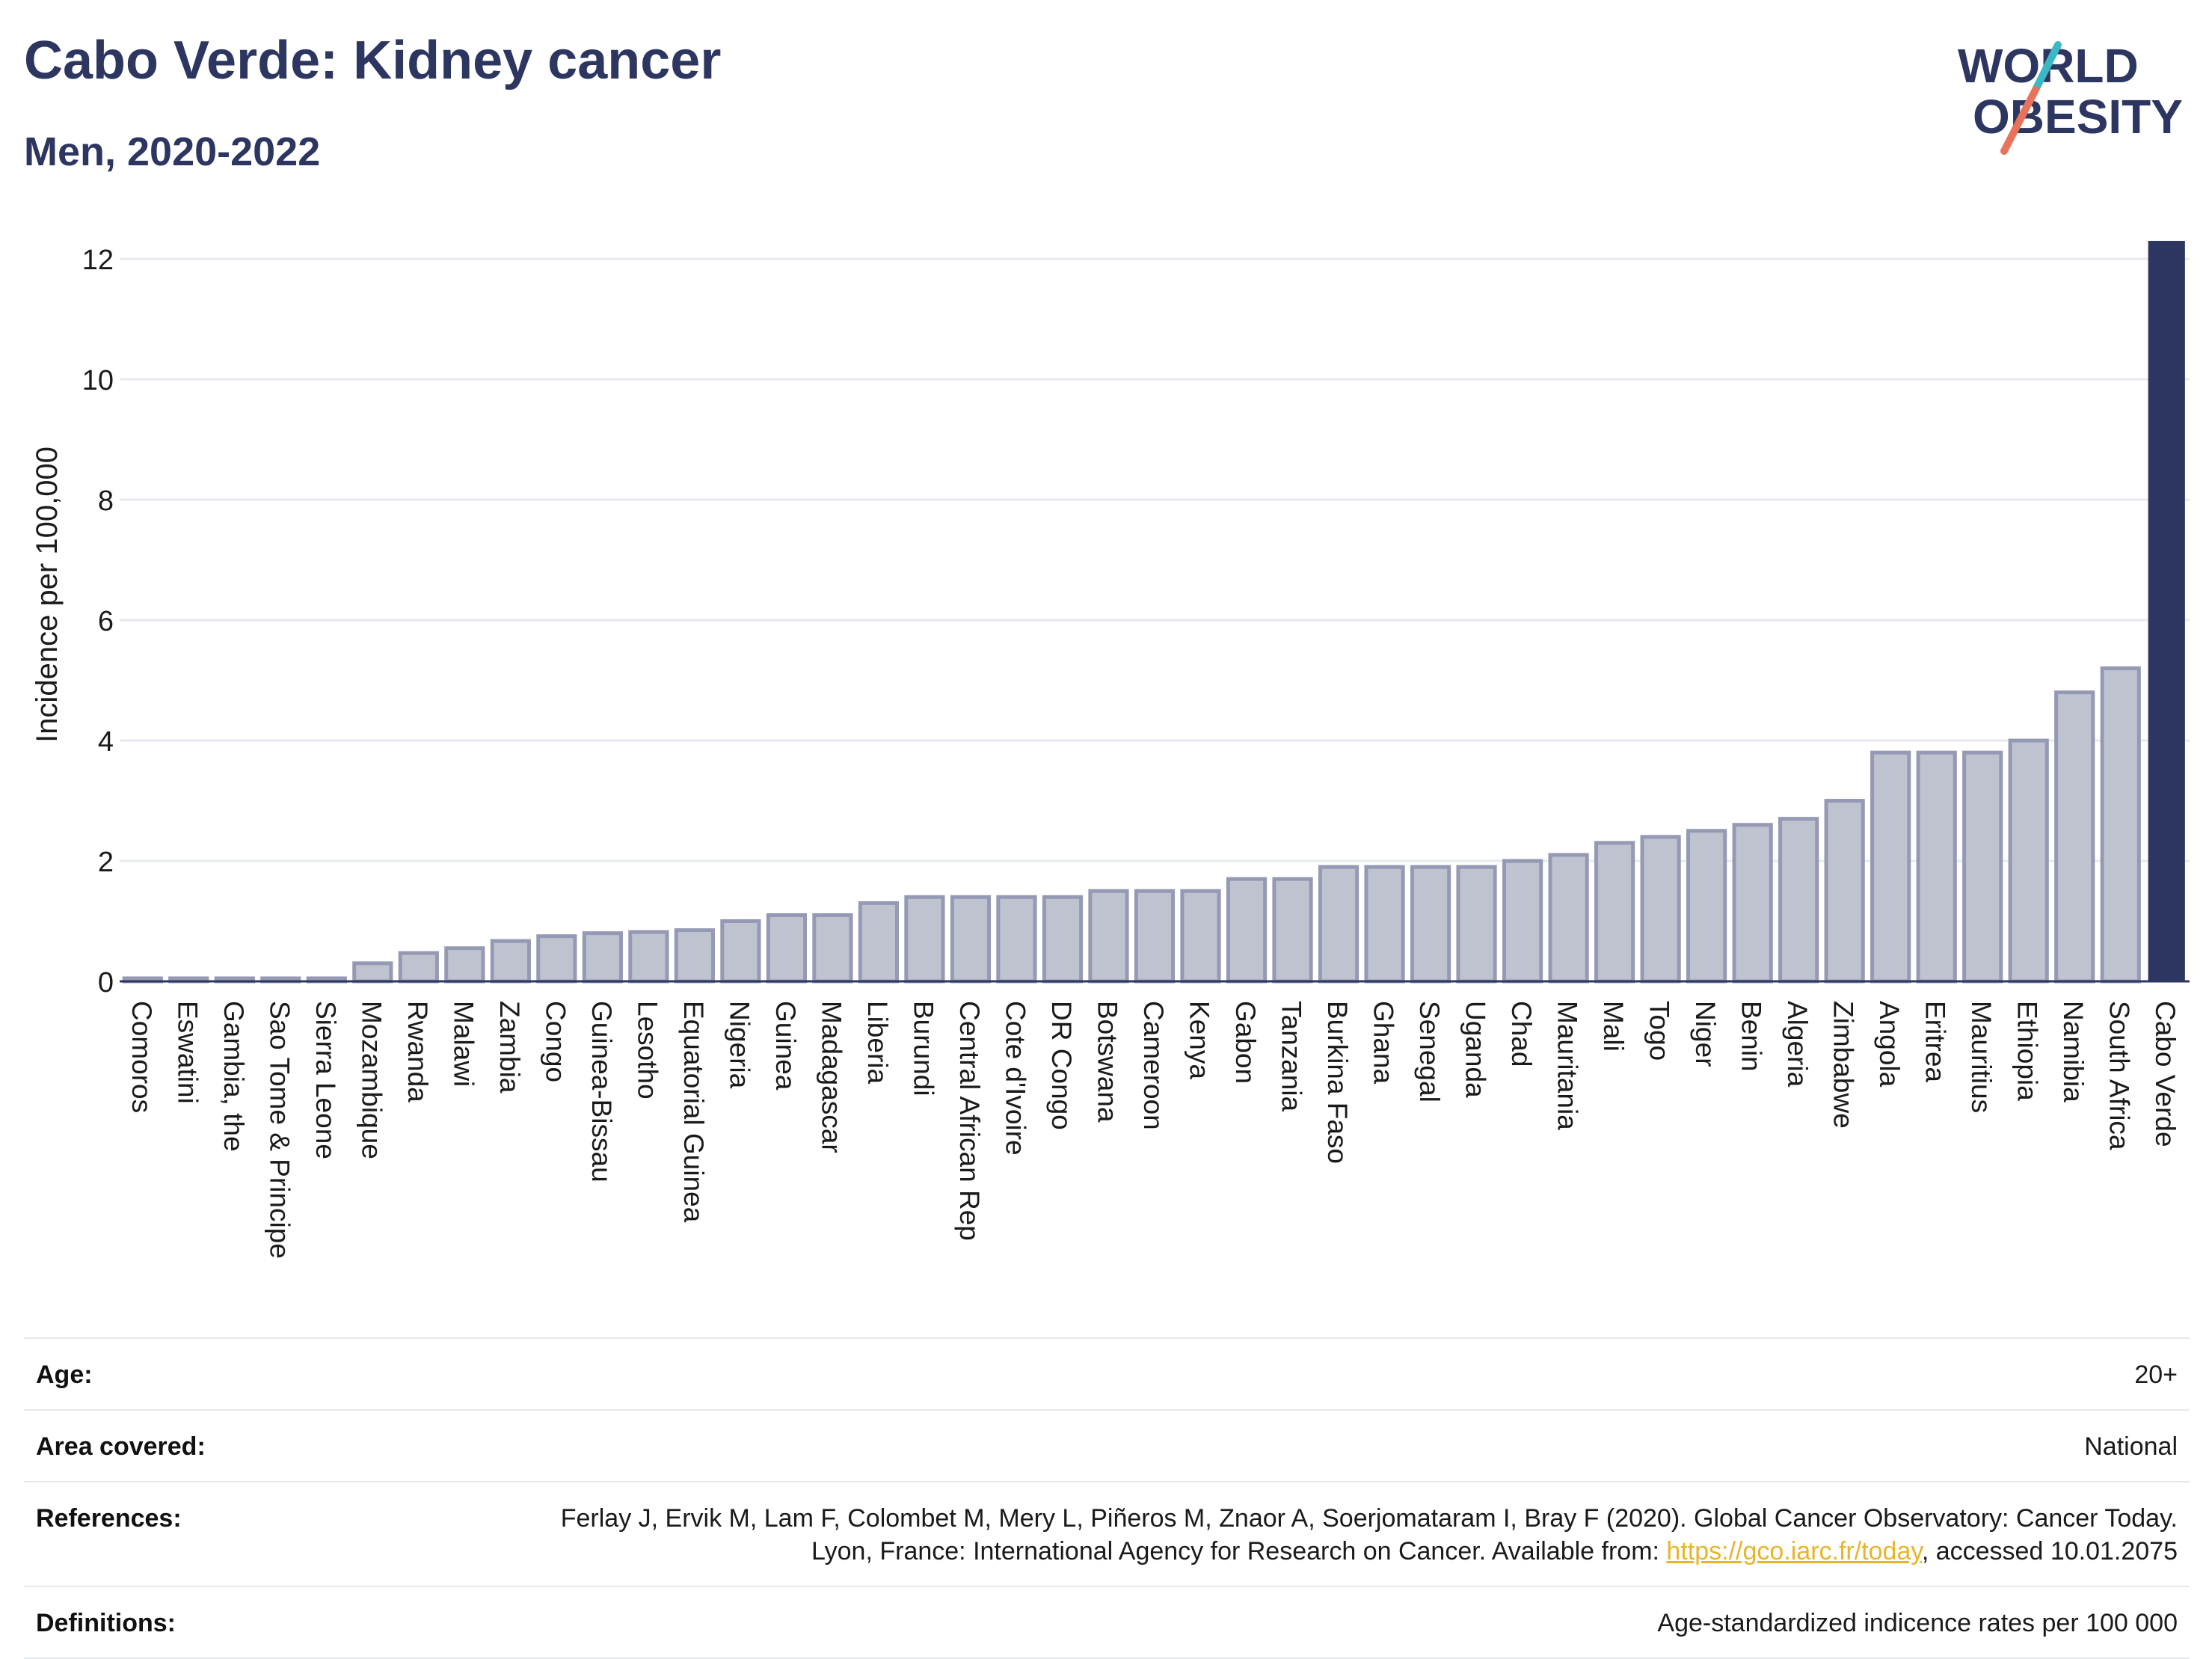 The height and width of the screenshot is (1659, 2212). Describe the element at coordinates (601, 1092) in the screenshot. I see `x-tick-label: Guinea-Bissau` at that location.